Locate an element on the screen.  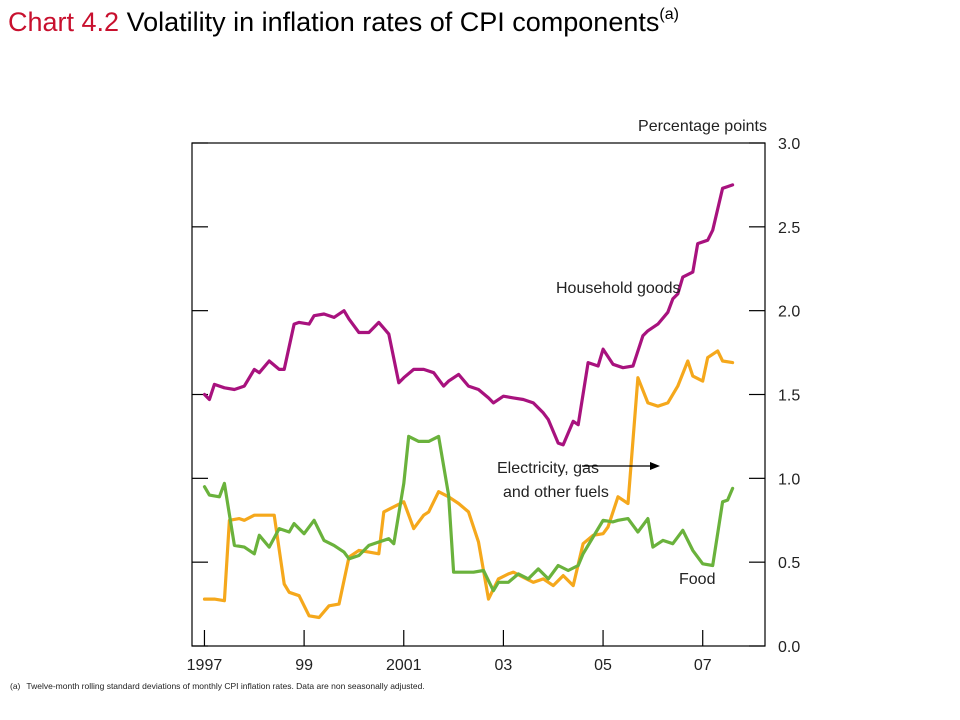
x-tick-label: 2001 is located at coordinates (404, 665).